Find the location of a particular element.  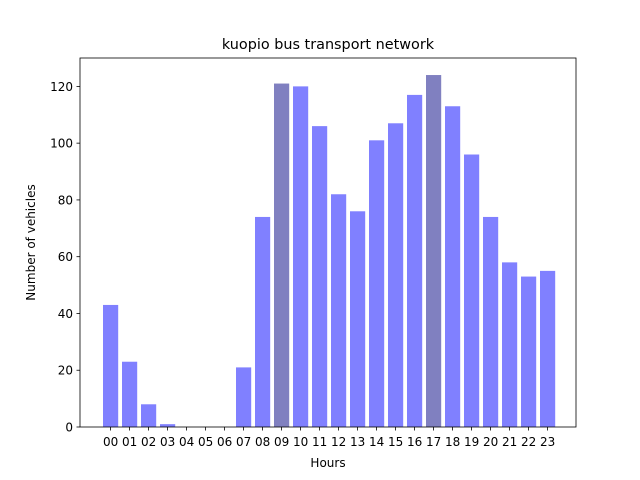

x-tick-label: 01 is located at coordinates (129, 442).